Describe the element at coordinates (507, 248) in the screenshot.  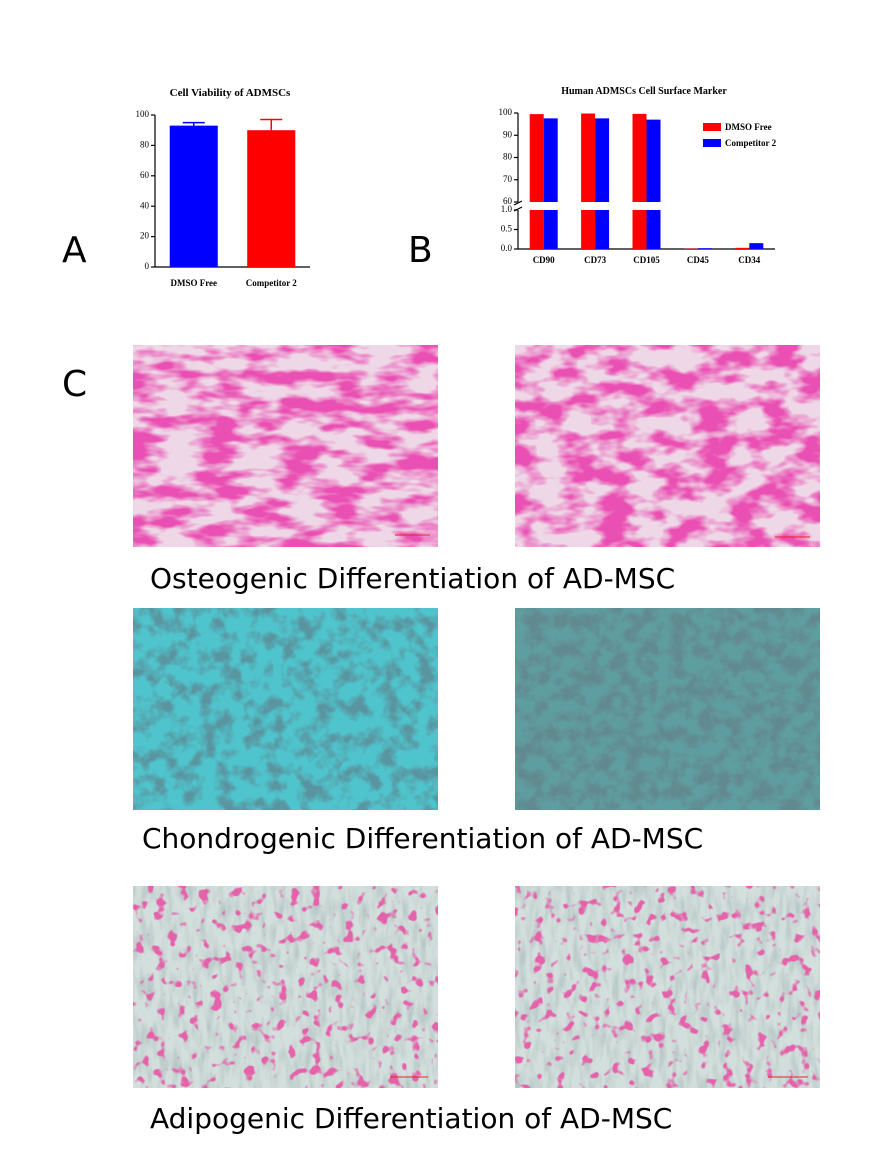
I see `y-tick-label: 0.0` at that location.